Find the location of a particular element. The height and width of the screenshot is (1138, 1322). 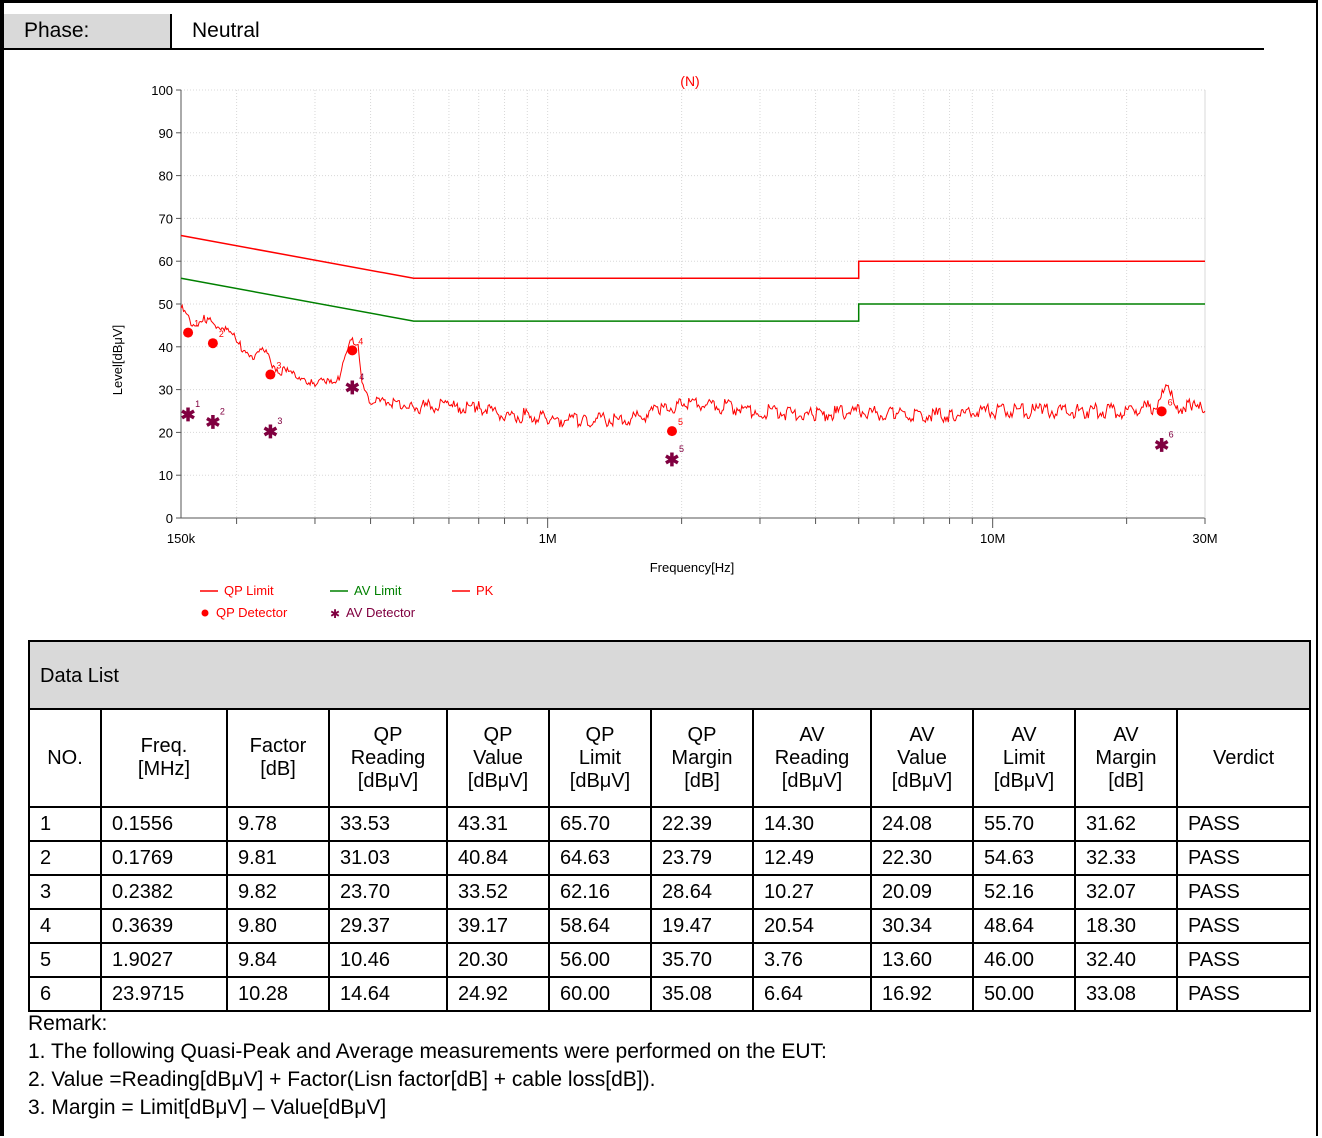

table-cell: 33.08 is located at coordinates (1126, 994).